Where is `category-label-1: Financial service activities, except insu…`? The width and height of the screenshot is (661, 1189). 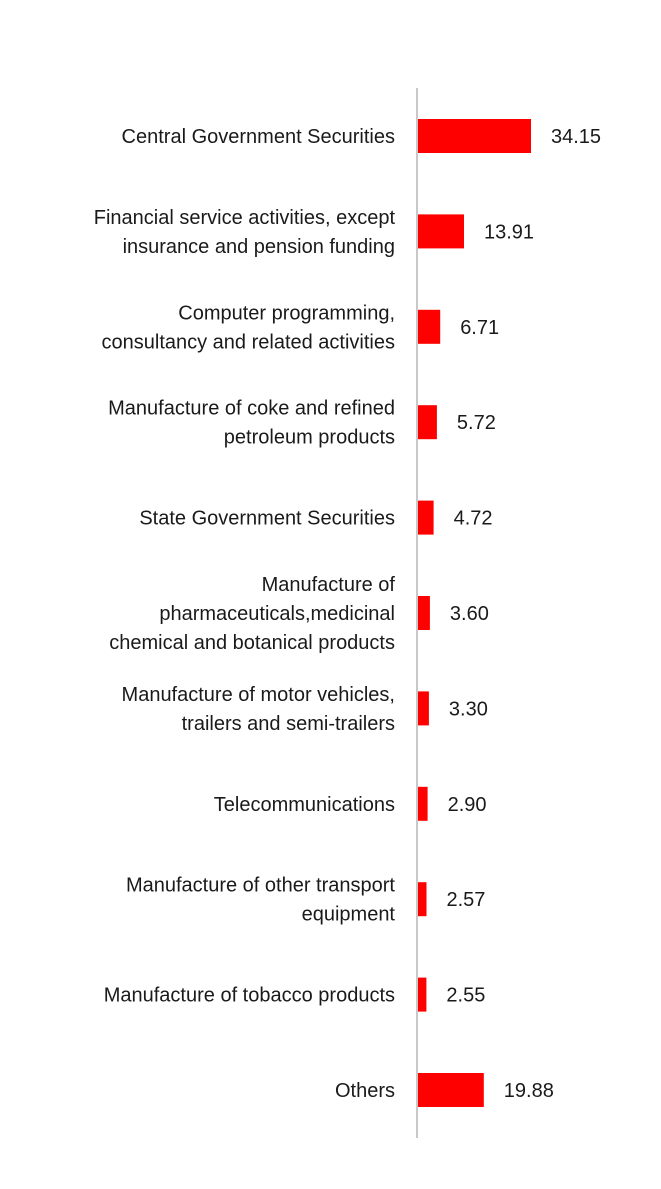
category-label-1: Financial service activities, except insu… is located at coordinates (245, 232).